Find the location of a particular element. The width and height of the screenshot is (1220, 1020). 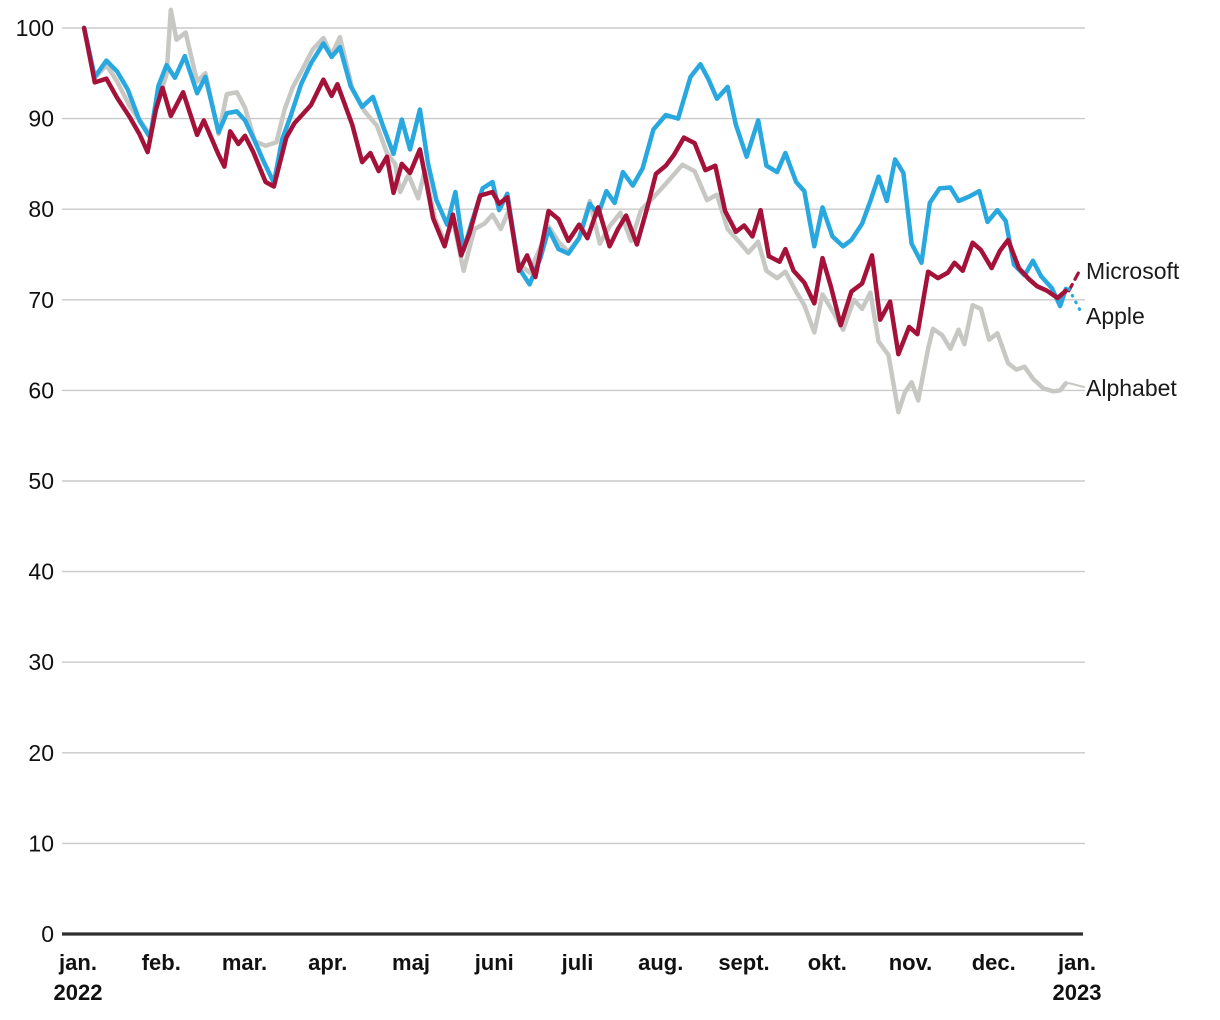

x-tick-year-end: 2023 is located at coordinates (1077, 992).